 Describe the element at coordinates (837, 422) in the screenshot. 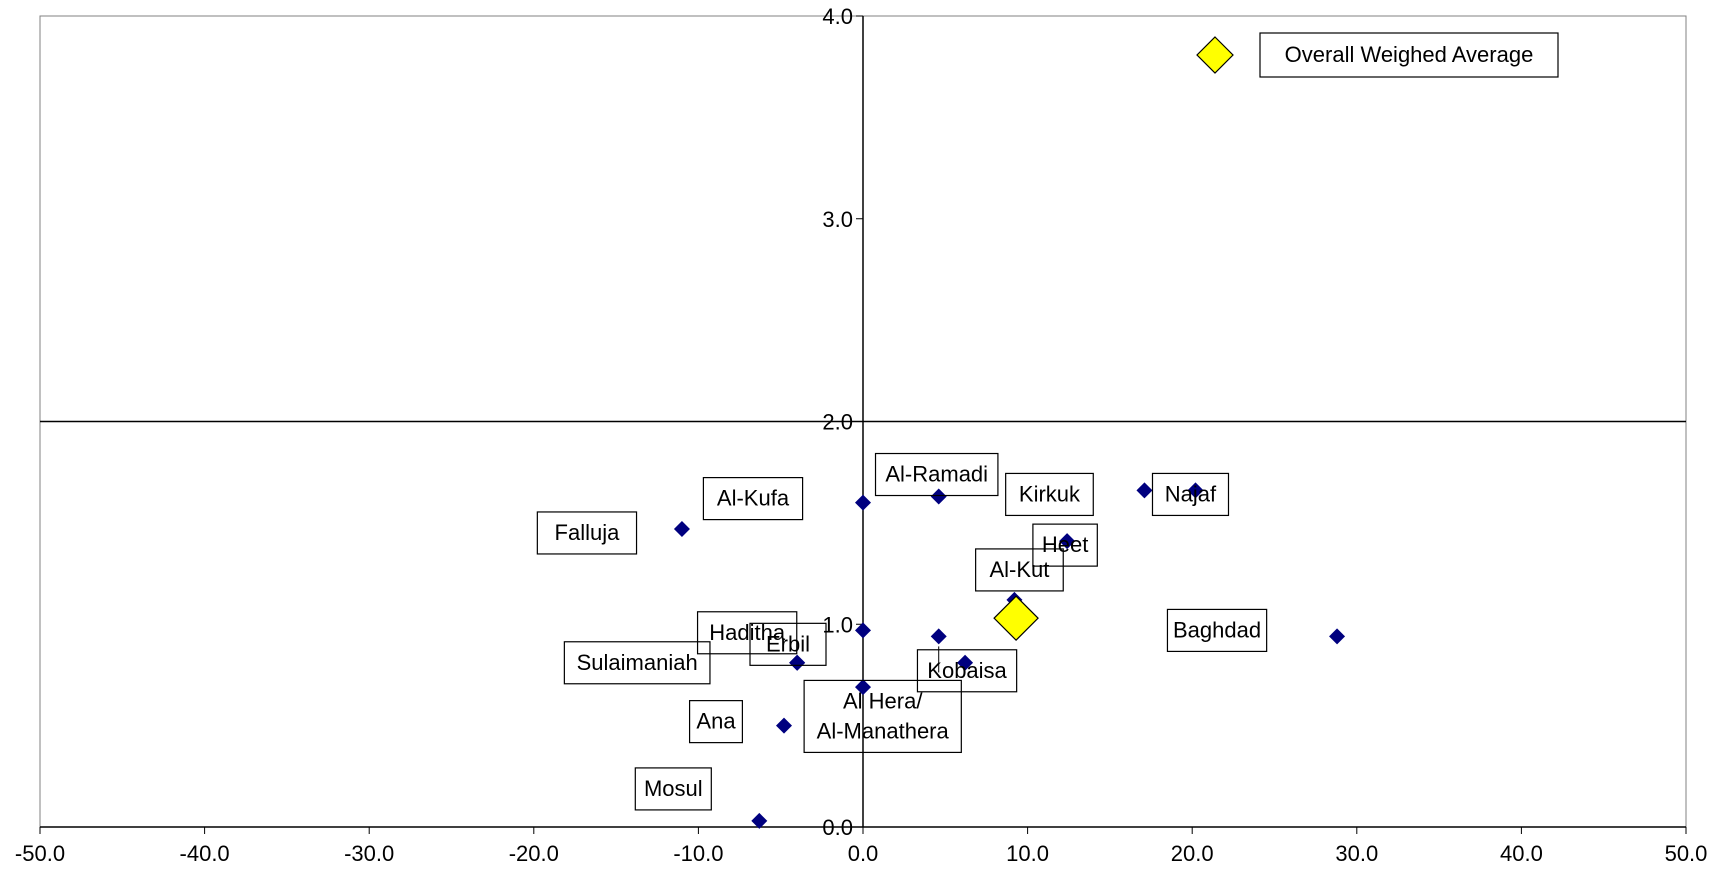

I see `y-tick-label: 2.0` at that location.